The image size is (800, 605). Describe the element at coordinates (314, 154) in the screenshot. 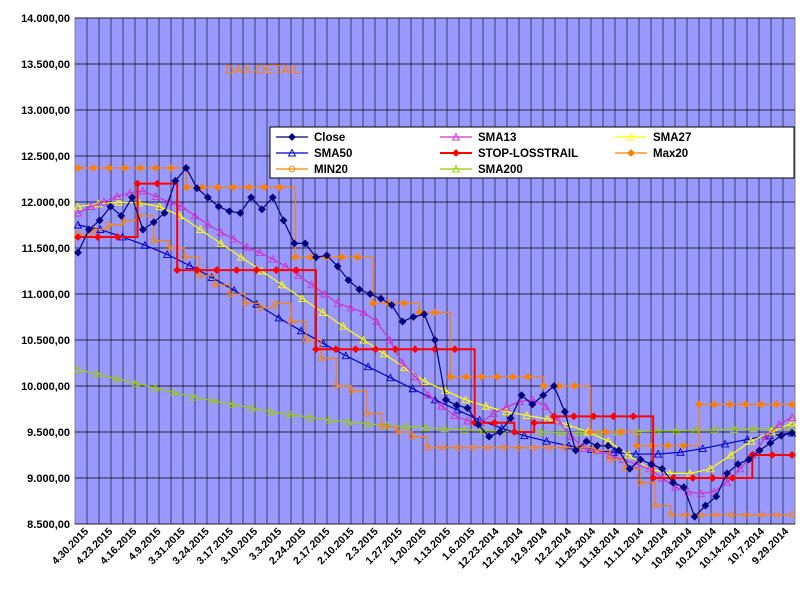

I see `legend-entry: SMA50` at that location.